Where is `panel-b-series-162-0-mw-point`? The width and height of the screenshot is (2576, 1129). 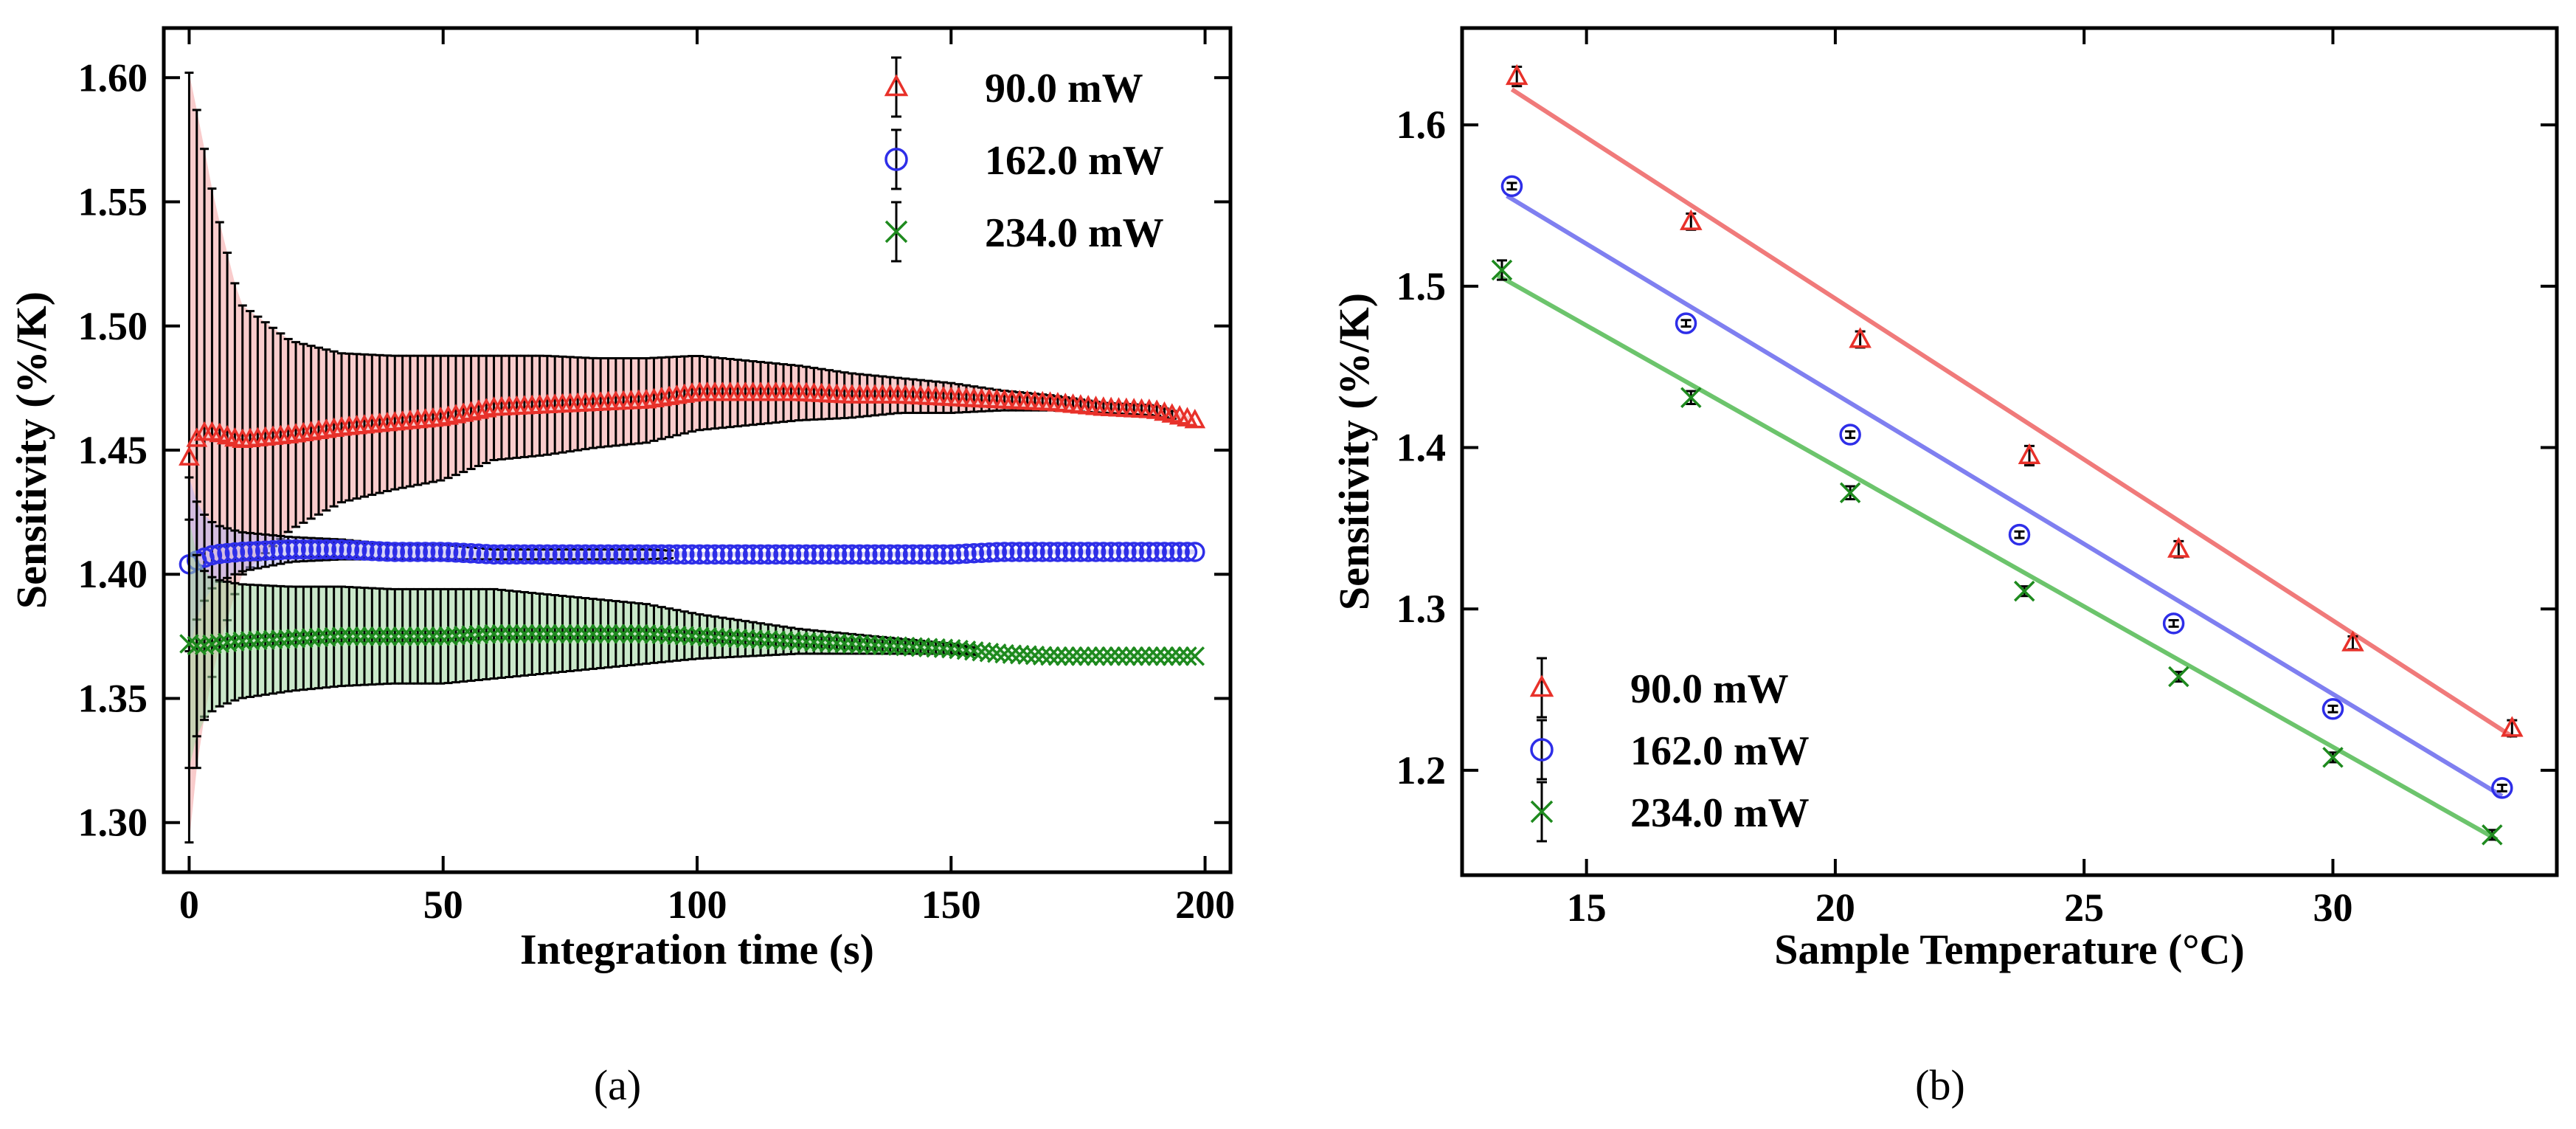 panel-b-series-162-0-mw-point is located at coordinates (2020, 534).